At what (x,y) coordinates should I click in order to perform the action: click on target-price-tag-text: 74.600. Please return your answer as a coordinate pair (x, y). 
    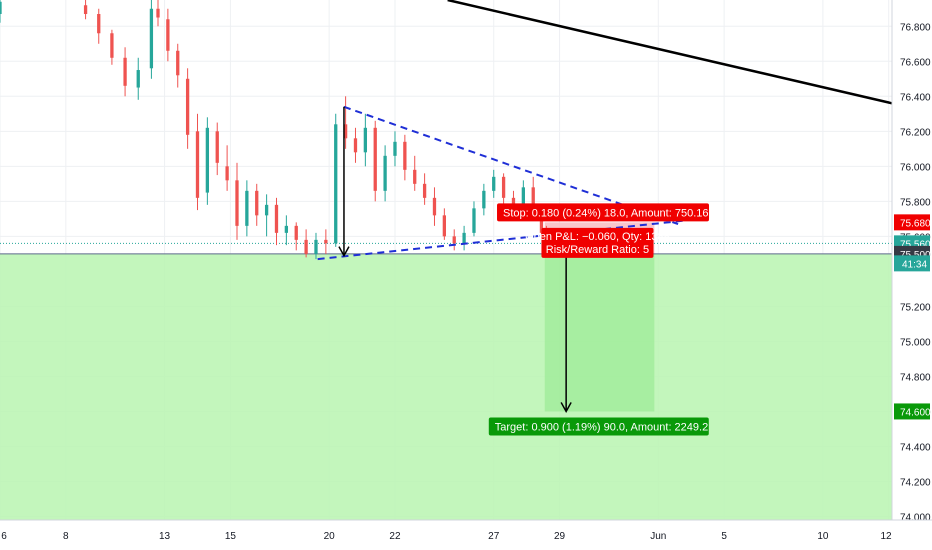
    Looking at the image, I should click on (915, 412).